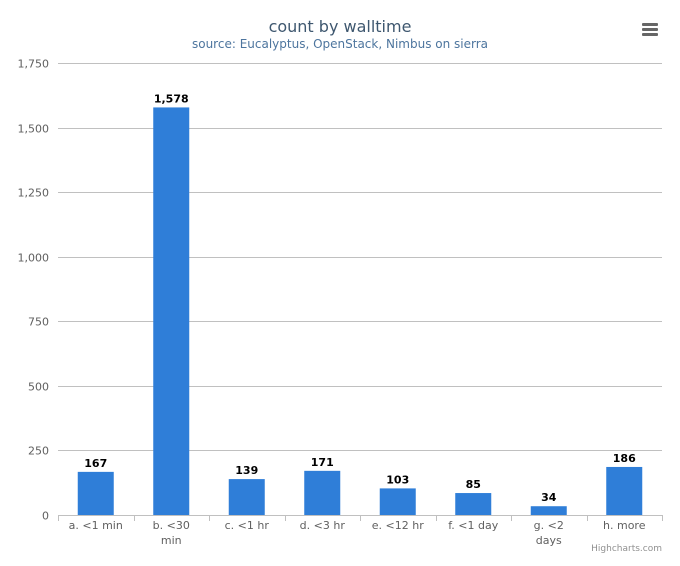 Image resolution: width=680 pixels, height=566 pixels. I want to click on data-label: 1,578, so click(171, 98).